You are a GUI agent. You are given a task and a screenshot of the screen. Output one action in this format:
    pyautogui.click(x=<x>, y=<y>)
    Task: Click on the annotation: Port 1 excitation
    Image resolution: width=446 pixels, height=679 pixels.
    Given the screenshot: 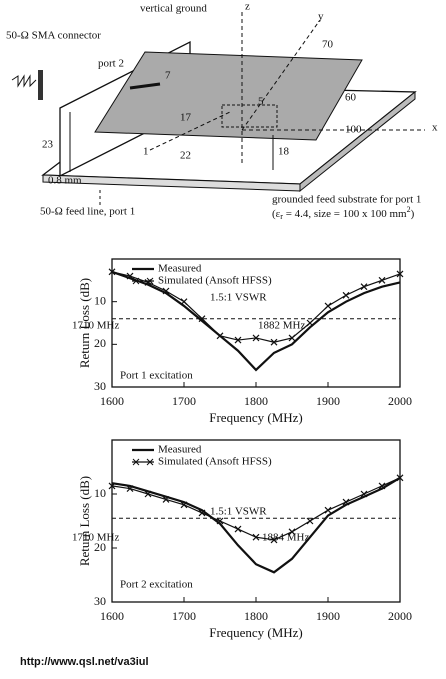 What is the action you would take?
    pyautogui.click(x=156, y=376)
    